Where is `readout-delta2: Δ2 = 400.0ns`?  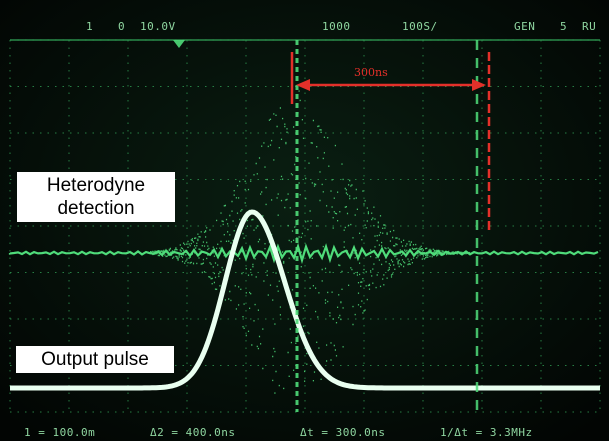
readout-delta2: Δ2 = 400.0ns is located at coordinates (193, 432).